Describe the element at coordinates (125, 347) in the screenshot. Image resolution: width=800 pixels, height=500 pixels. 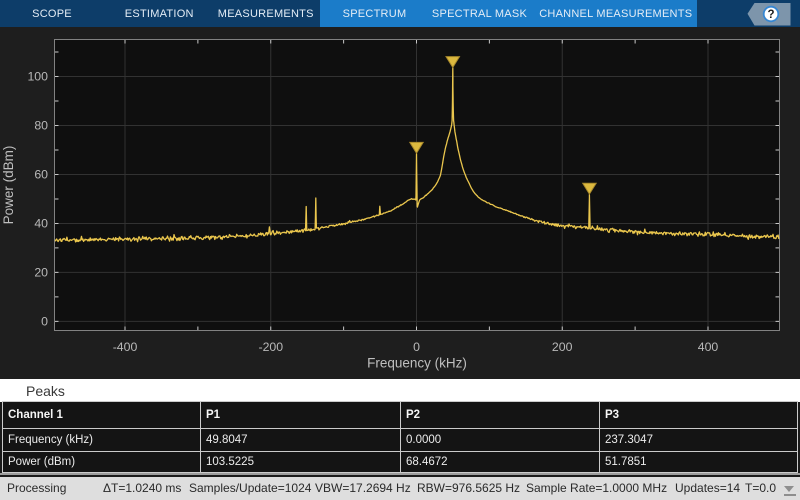
I see `svg-text: -400` at that location.